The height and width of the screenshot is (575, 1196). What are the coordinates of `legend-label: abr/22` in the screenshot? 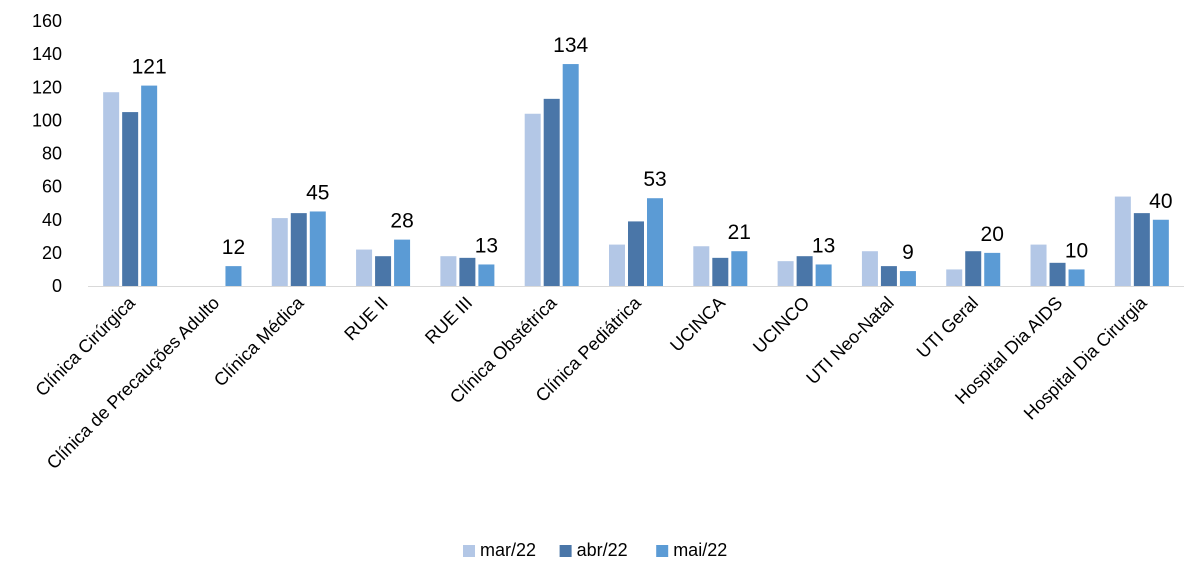 It's located at (602, 550).